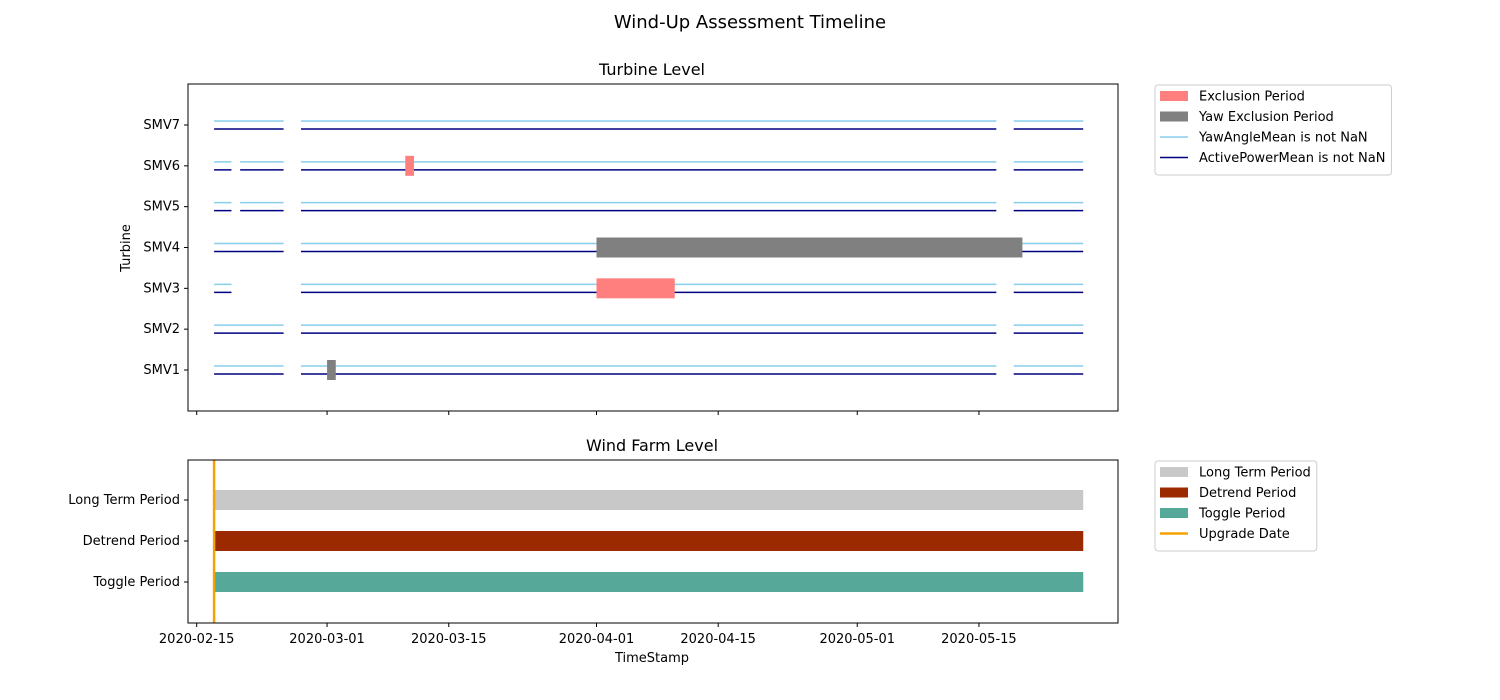 The width and height of the screenshot is (1500, 700). What do you see at coordinates (161, 370) in the screenshot?
I see `y-tick-label: SMV1` at bounding box center [161, 370].